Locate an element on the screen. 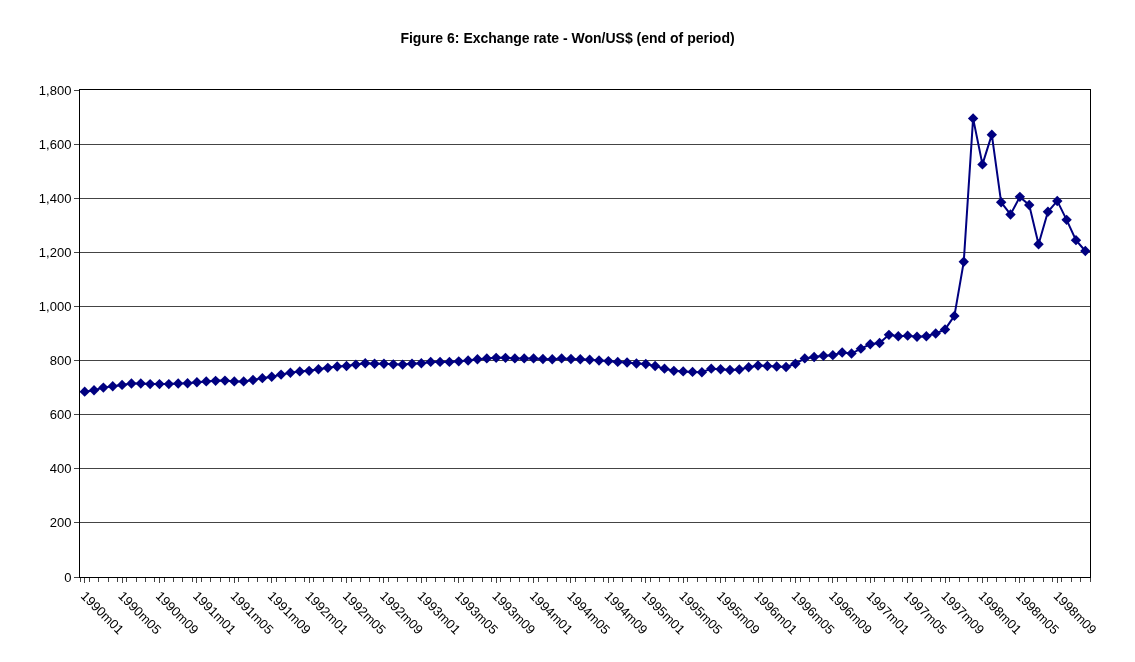  y-tick-label: 1,000 is located at coordinates (55, 306).